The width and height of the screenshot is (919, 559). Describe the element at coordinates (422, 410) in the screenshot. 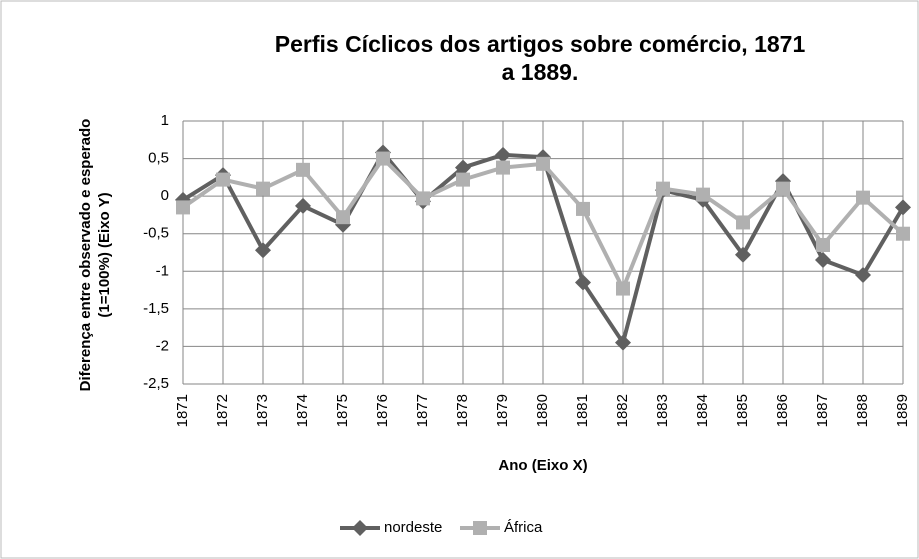

I see `x-tick-label: 1877` at that location.